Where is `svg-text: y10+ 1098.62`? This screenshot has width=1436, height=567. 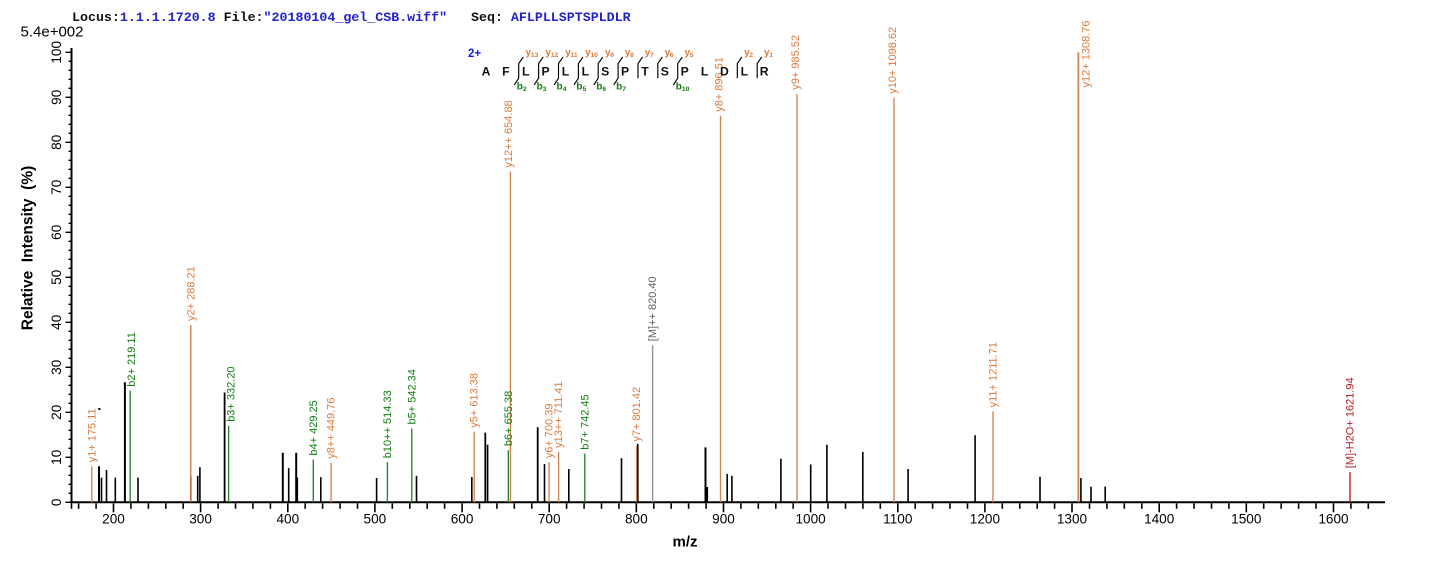
svg-text: y10+ 1098.62 is located at coordinates (893, 60).